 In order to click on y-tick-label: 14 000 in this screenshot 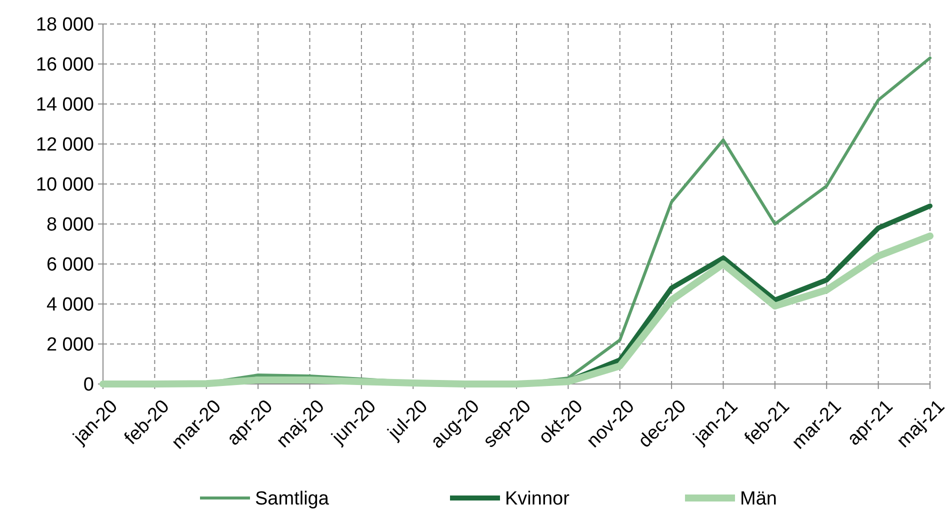, I will do `click(65, 105)`.